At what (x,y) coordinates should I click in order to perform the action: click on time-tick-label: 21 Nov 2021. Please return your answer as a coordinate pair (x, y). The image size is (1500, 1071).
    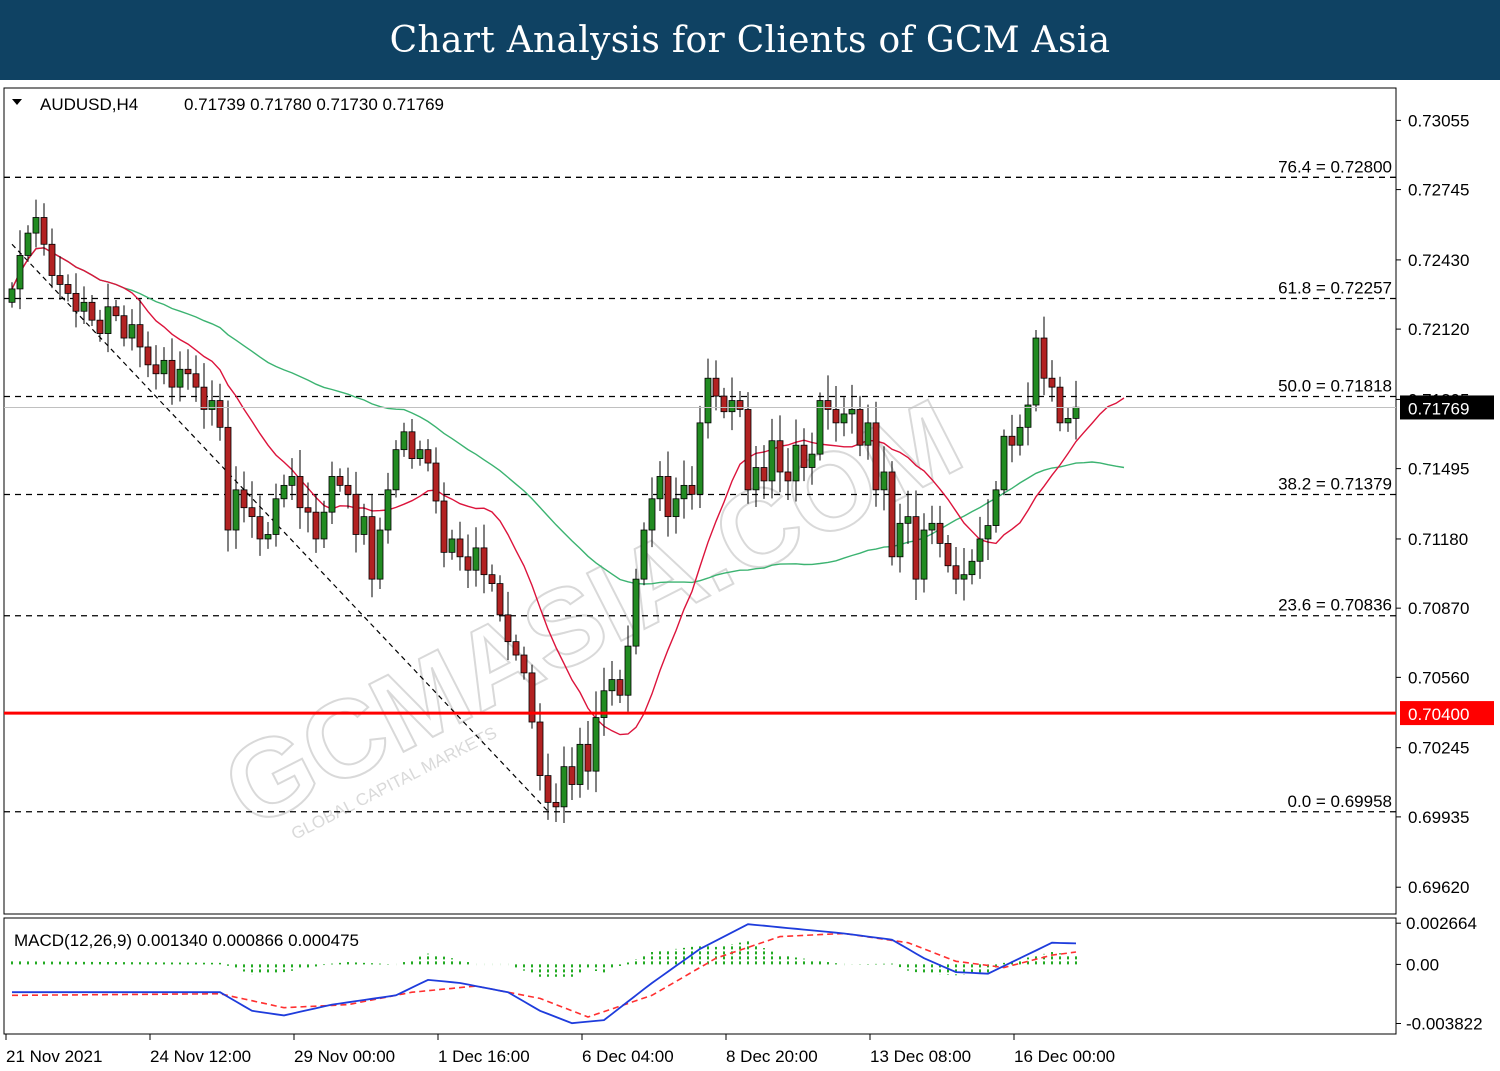
    Looking at the image, I should click on (54, 1056).